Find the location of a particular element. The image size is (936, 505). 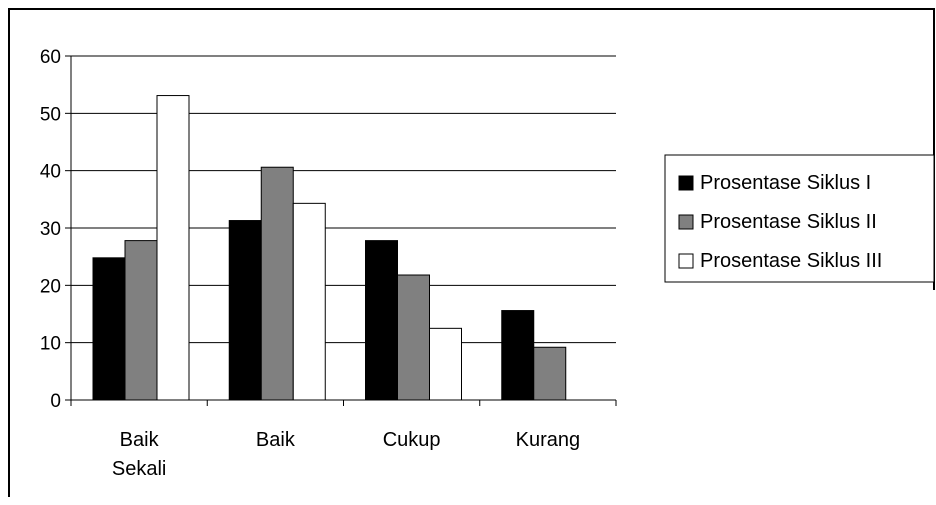

bar-series3-cat3 is located at coordinates (445, 364).